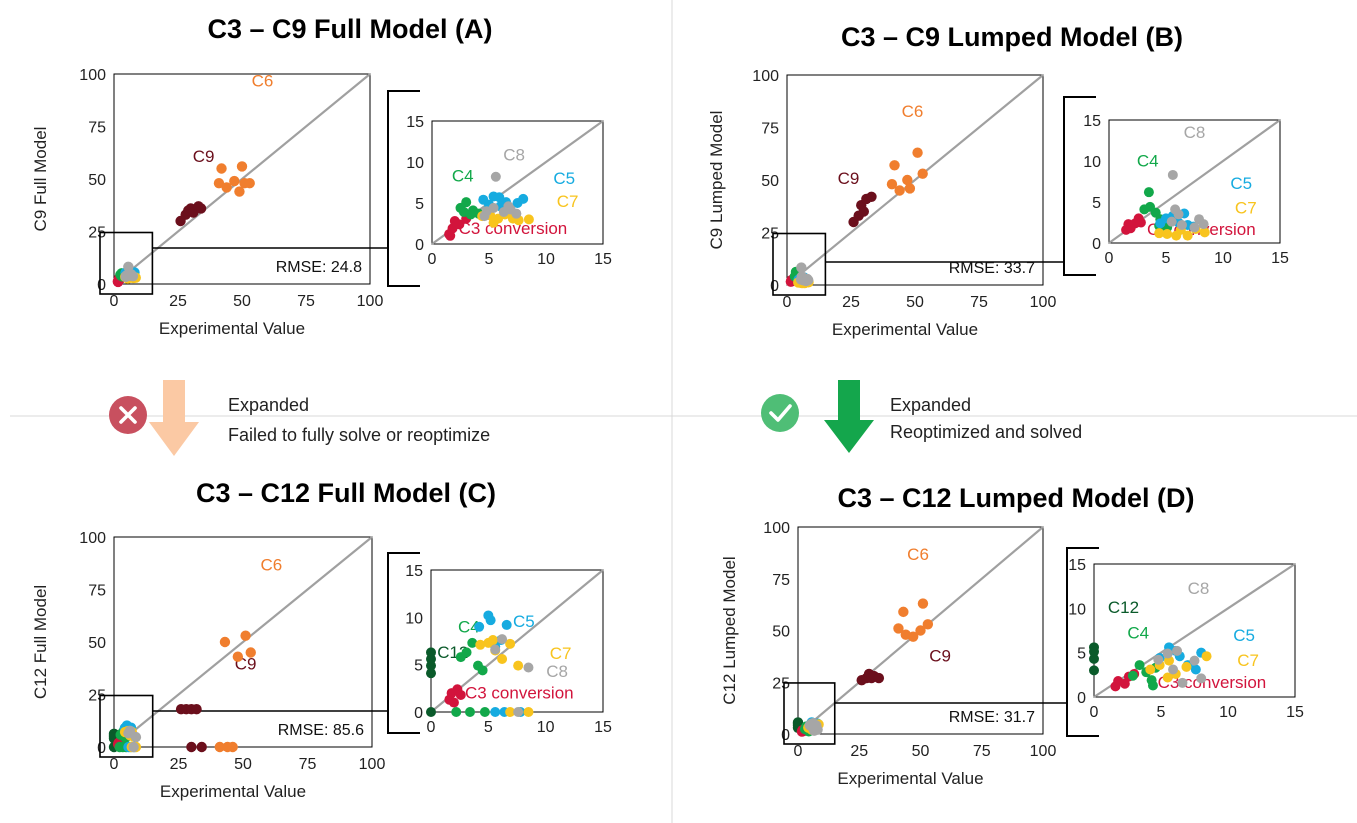 This screenshot has width=1357, height=823. I want to click on inset-a-x-tick-label: 10, so click(546, 259).